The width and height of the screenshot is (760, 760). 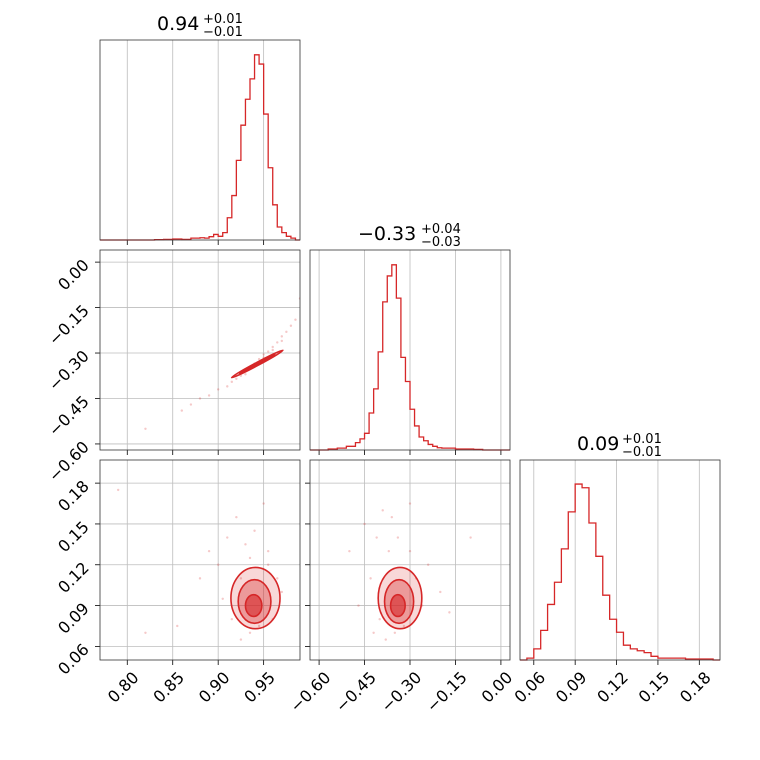 What do you see at coordinates (598, 444) in the screenshot?
I see `title-diag-2-value: 0.09` at bounding box center [598, 444].